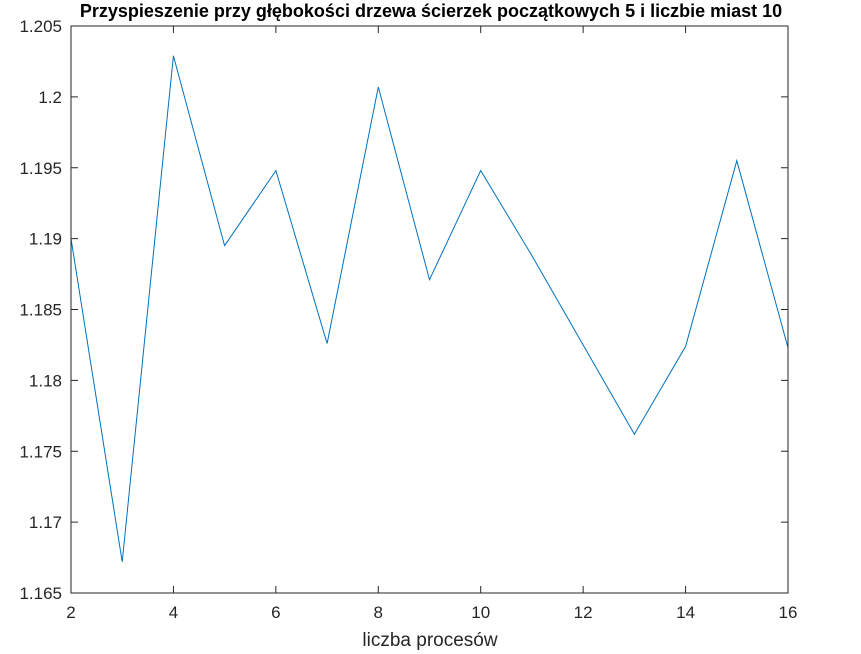 This screenshot has width=861, height=654. I want to click on y-tick-label: 1.175, so click(40, 451).